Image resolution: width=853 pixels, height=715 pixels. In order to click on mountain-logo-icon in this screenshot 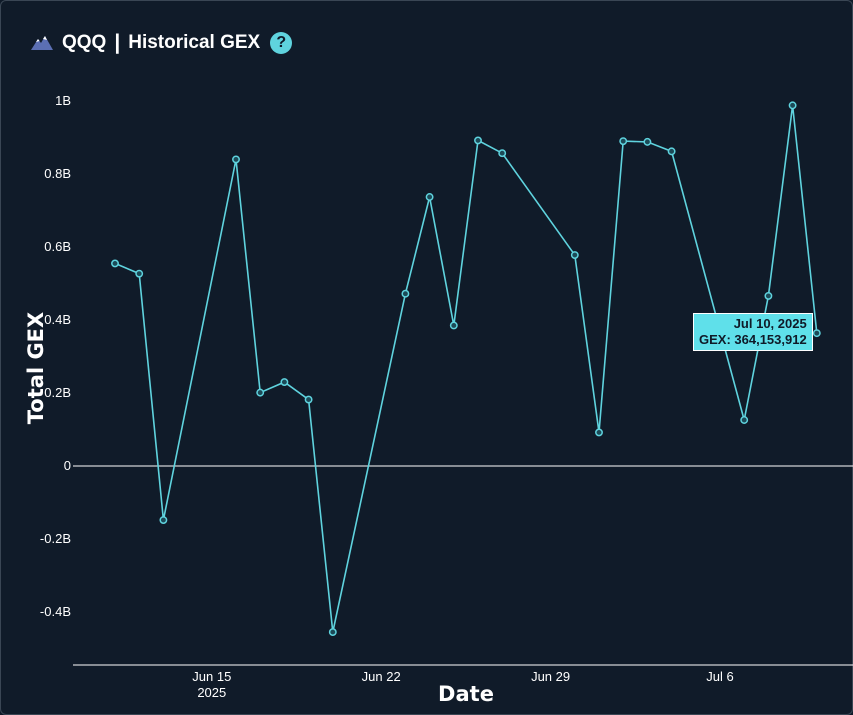, I will do `click(42, 43)`.